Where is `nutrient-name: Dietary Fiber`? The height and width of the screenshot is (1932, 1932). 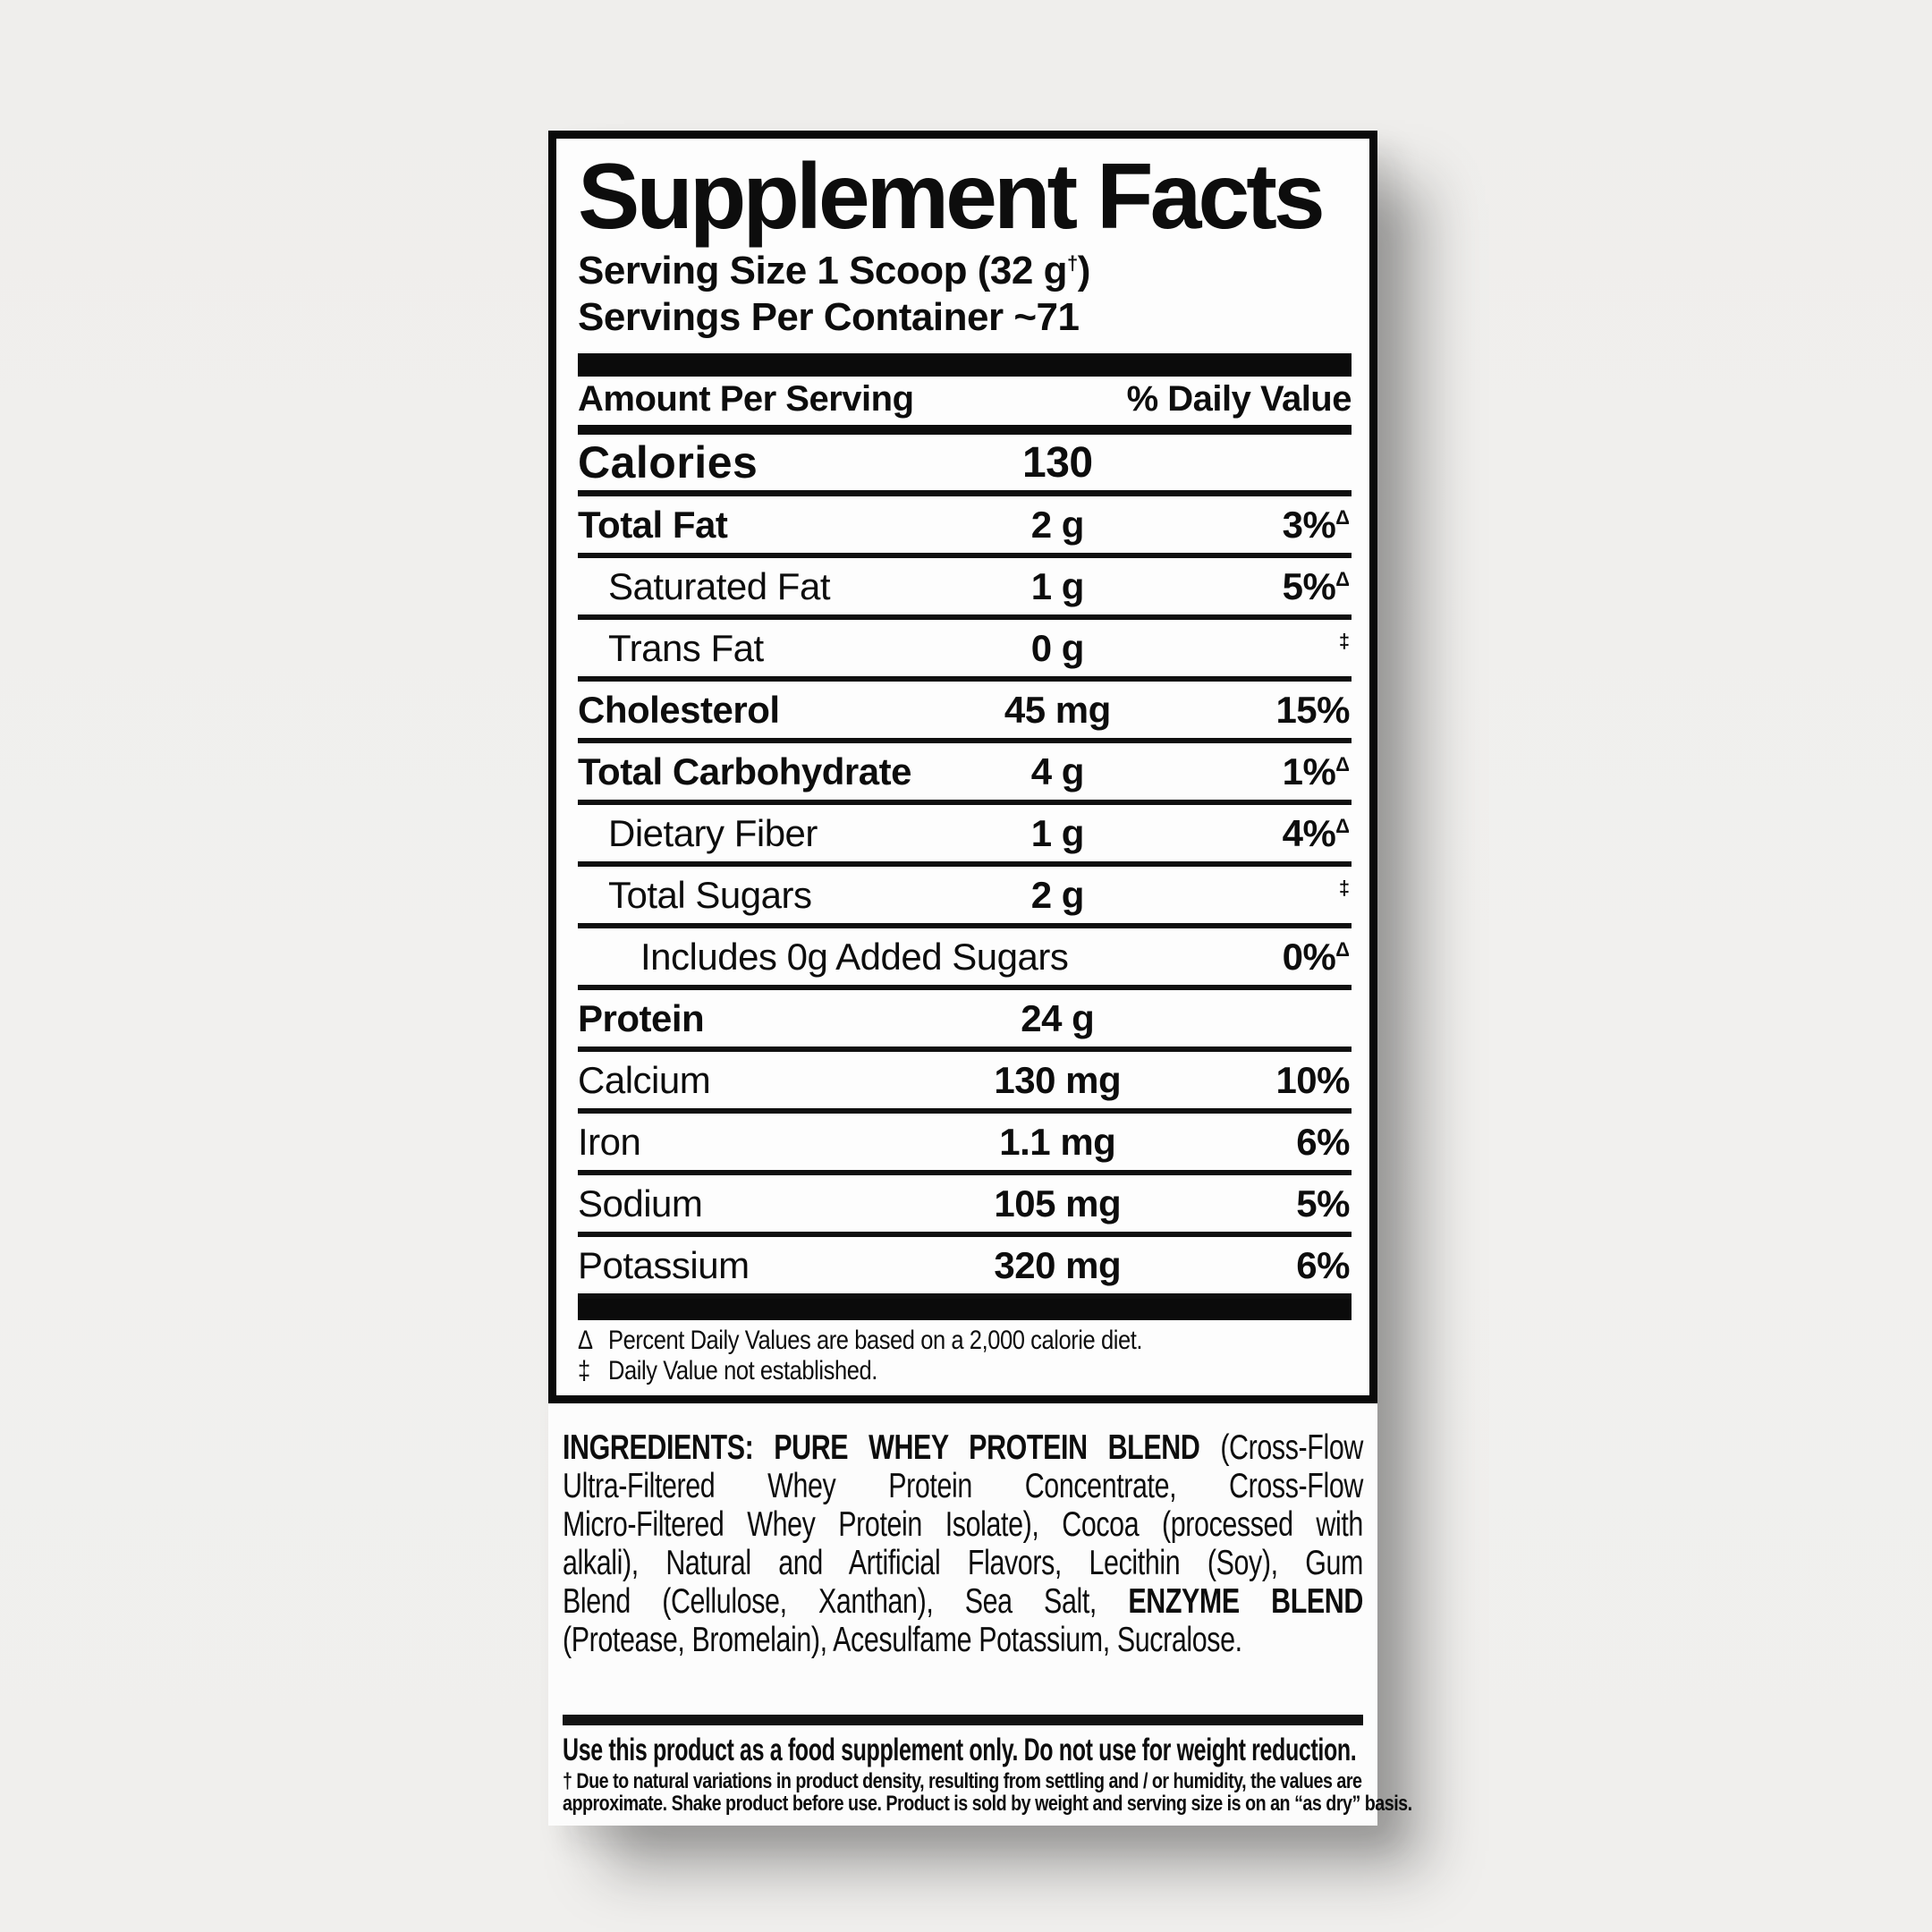 nutrient-name: Dietary Fiber is located at coordinates (713, 832).